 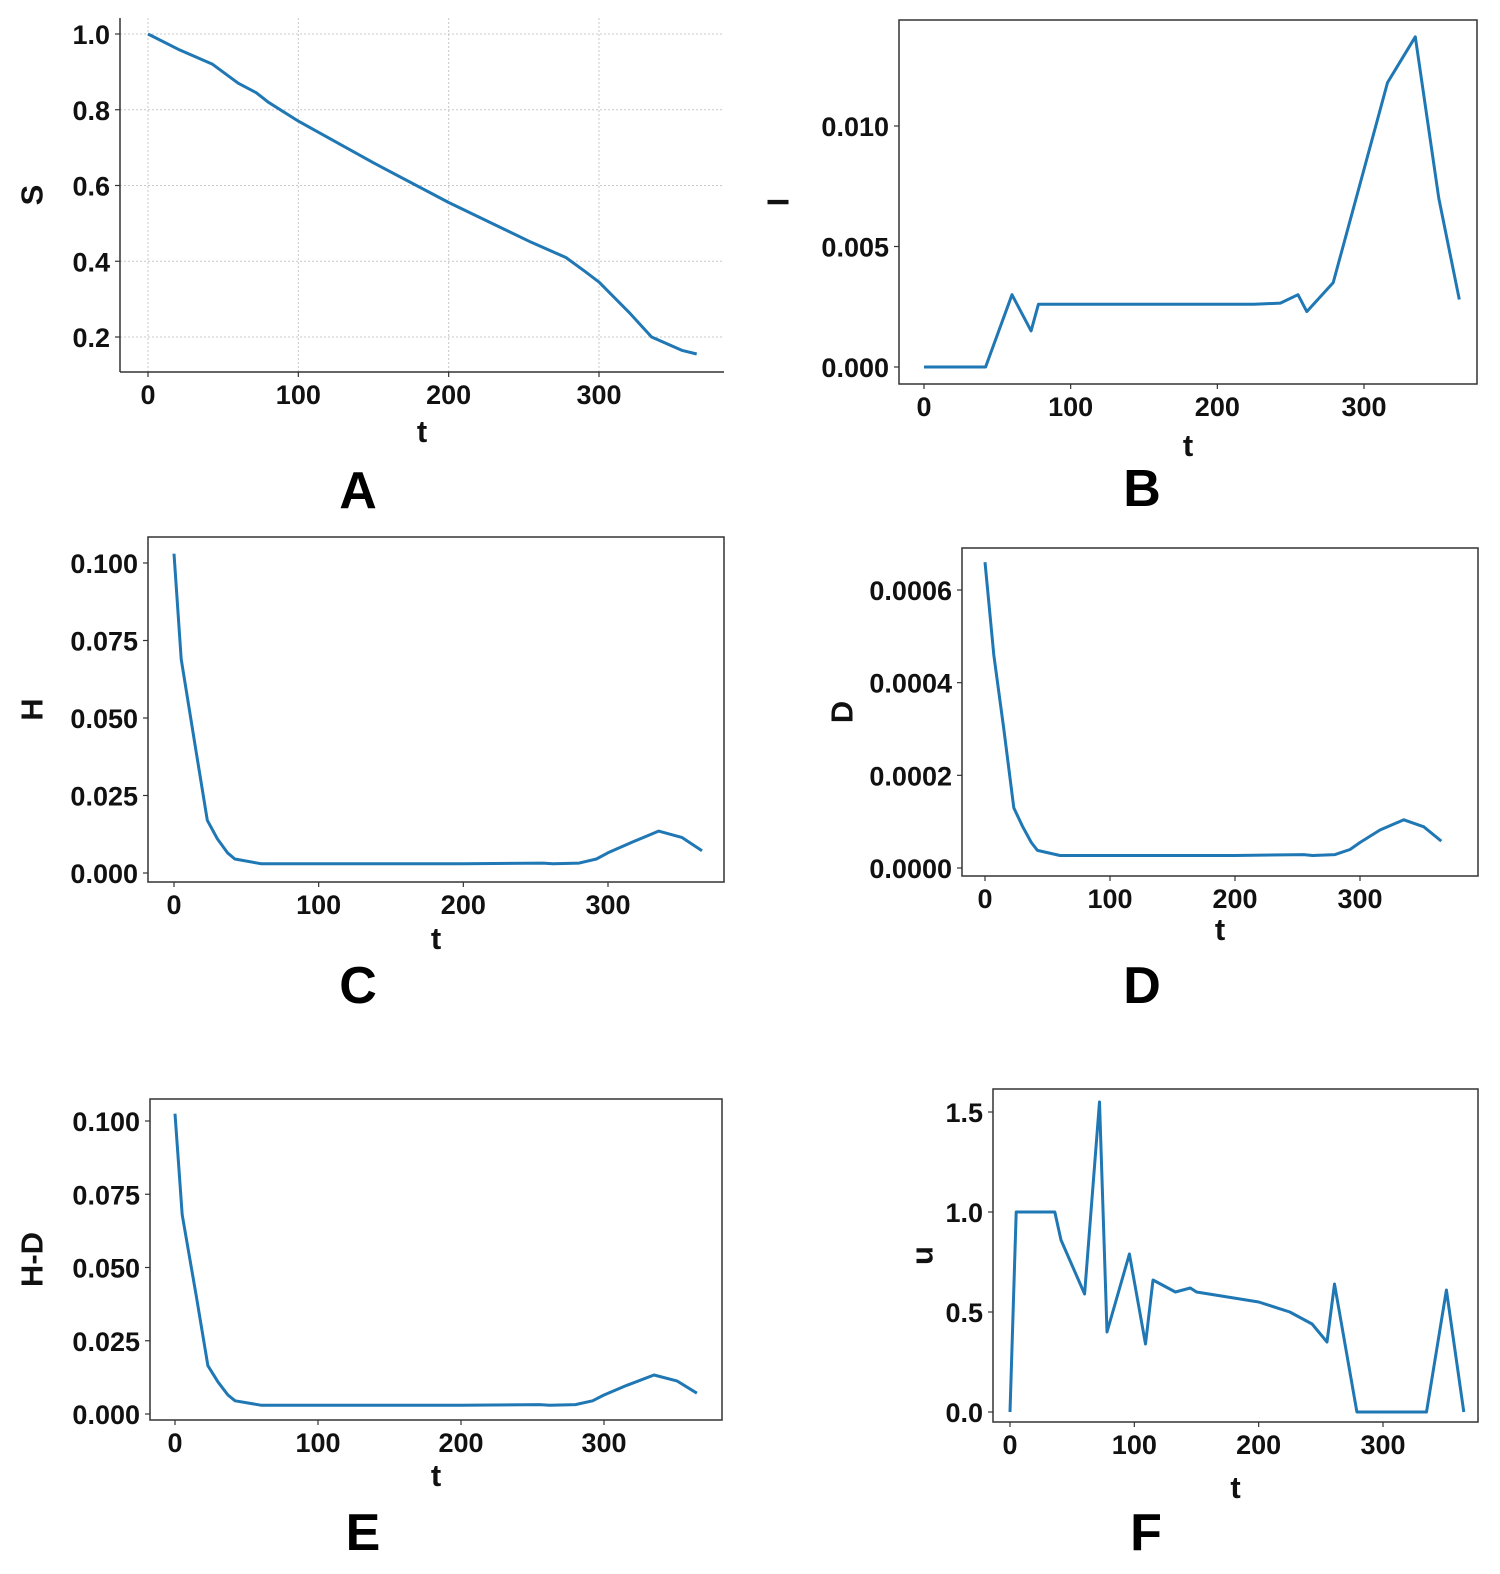 I want to click on y-axis-label: D, so click(x=842, y=712).